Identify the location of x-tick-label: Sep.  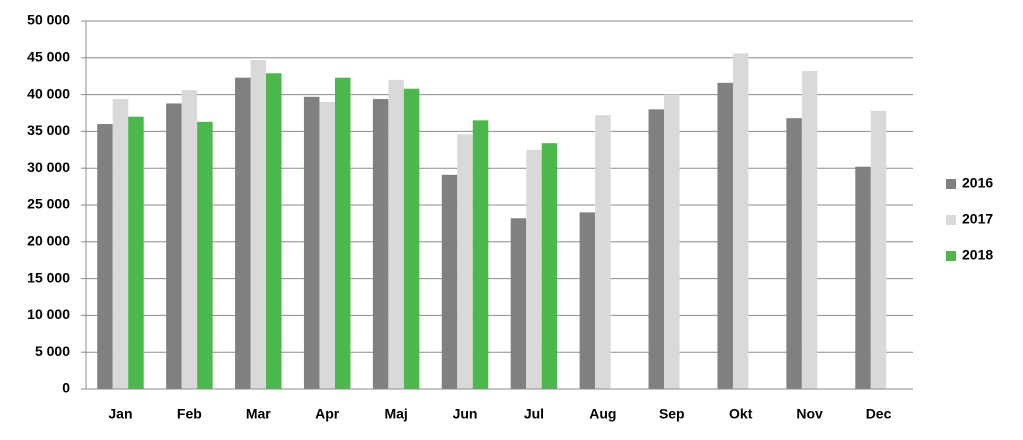
(672, 414).